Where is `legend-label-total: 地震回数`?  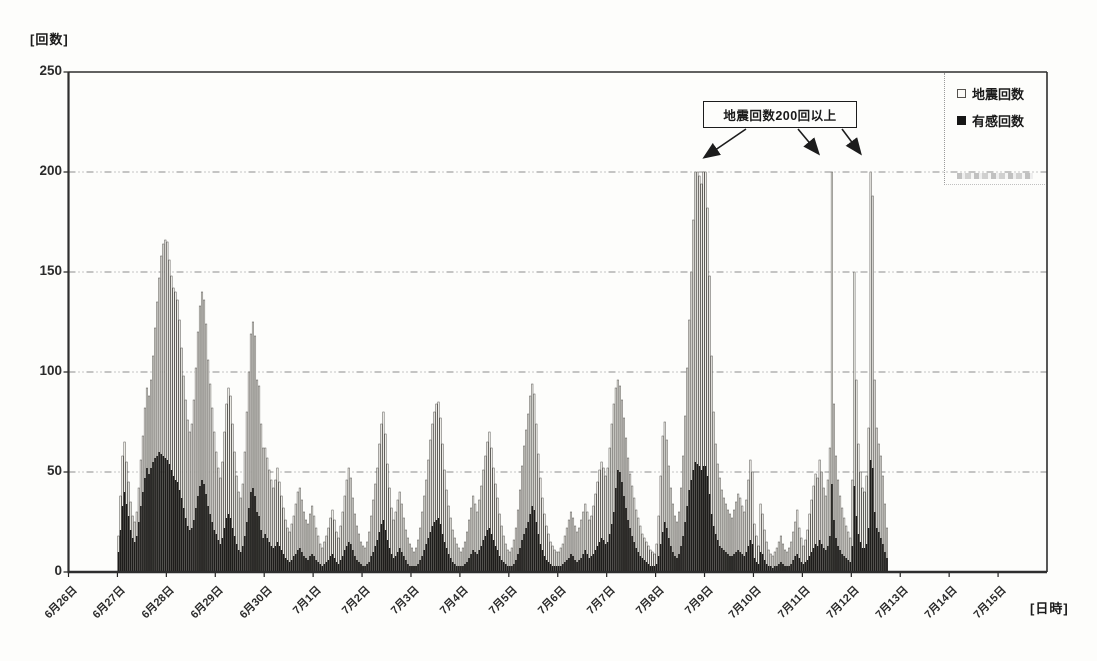
legend-label-total: 地震回数 is located at coordinates (998, 94).